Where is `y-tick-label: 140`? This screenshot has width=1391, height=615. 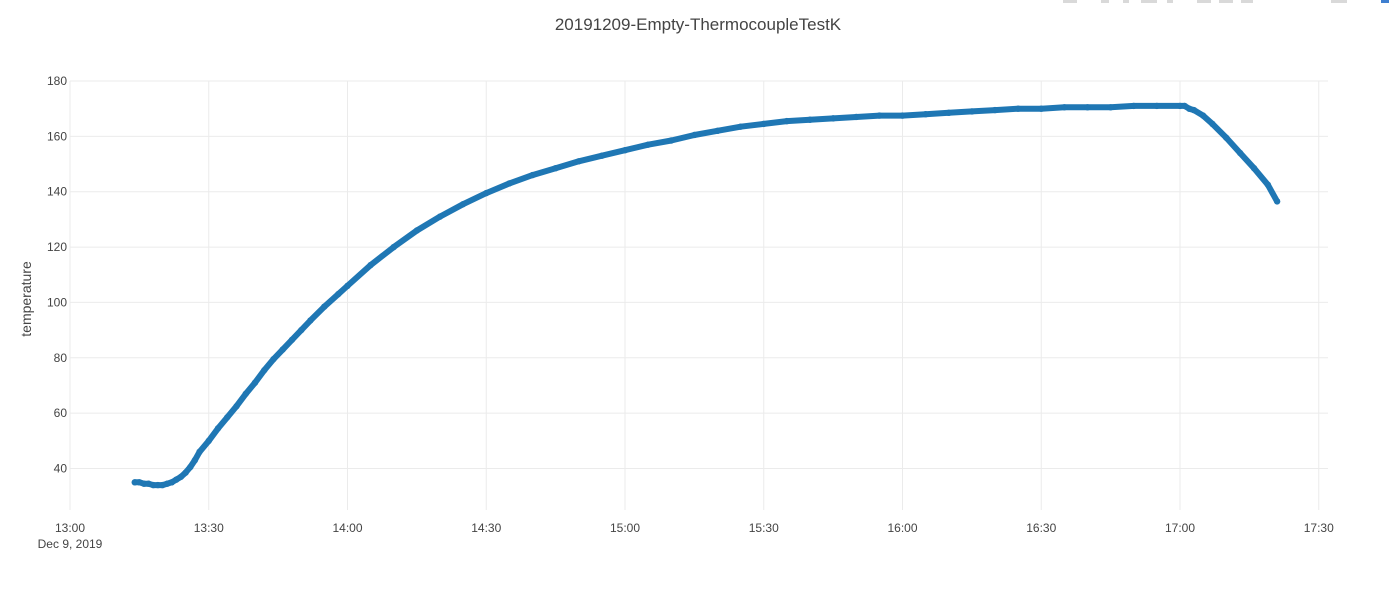
y-tick-label: 140 is located at coordinates (57, 192).